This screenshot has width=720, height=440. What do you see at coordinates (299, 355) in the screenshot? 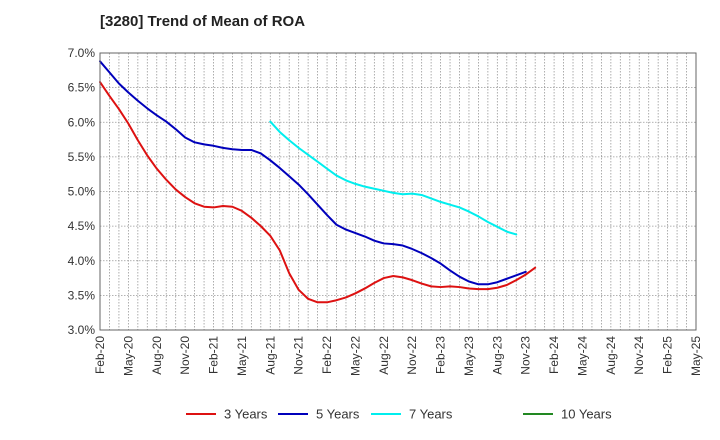
I see `x-tick-label: Nov-21` at bounding box center [299, 355].